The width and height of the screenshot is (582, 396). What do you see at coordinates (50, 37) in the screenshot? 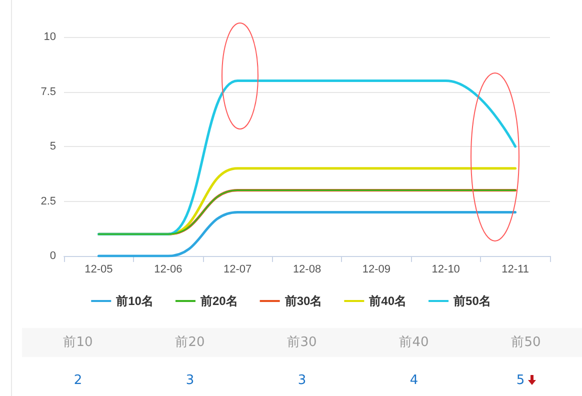
I see `y-tick-label: 10` at bounding box center [50, 37].